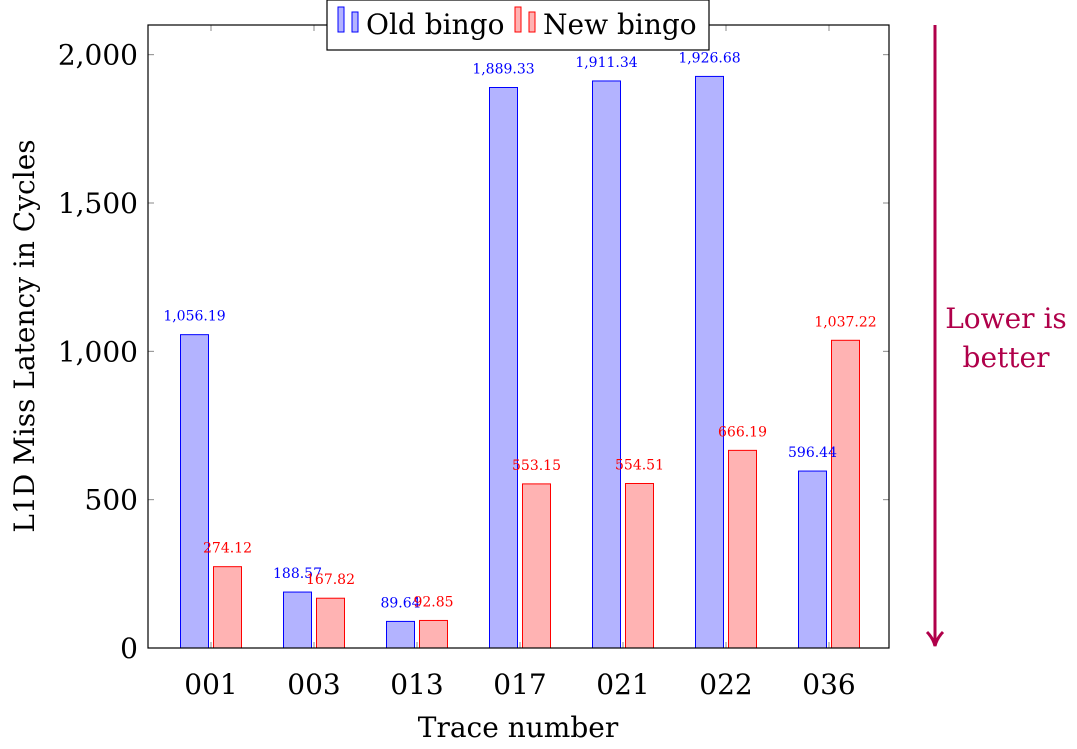  I want to click on x-tick-label-036: 036, so click(828, 684).